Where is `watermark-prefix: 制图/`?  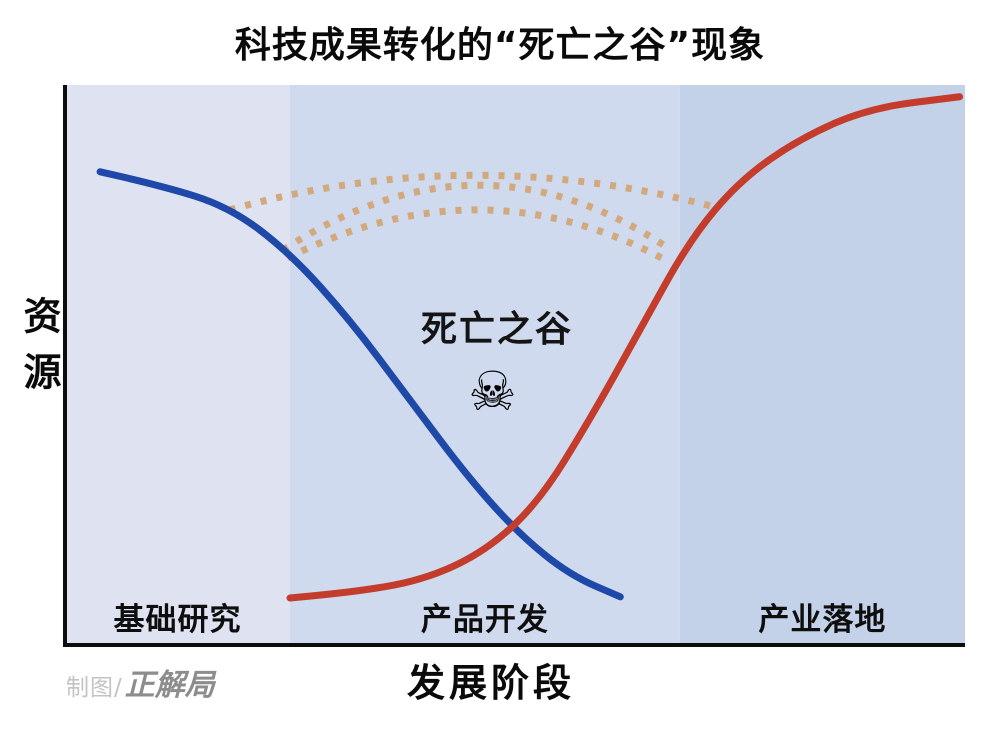
watermark-prefix: 制图/ is located at coordinates (94, 688).